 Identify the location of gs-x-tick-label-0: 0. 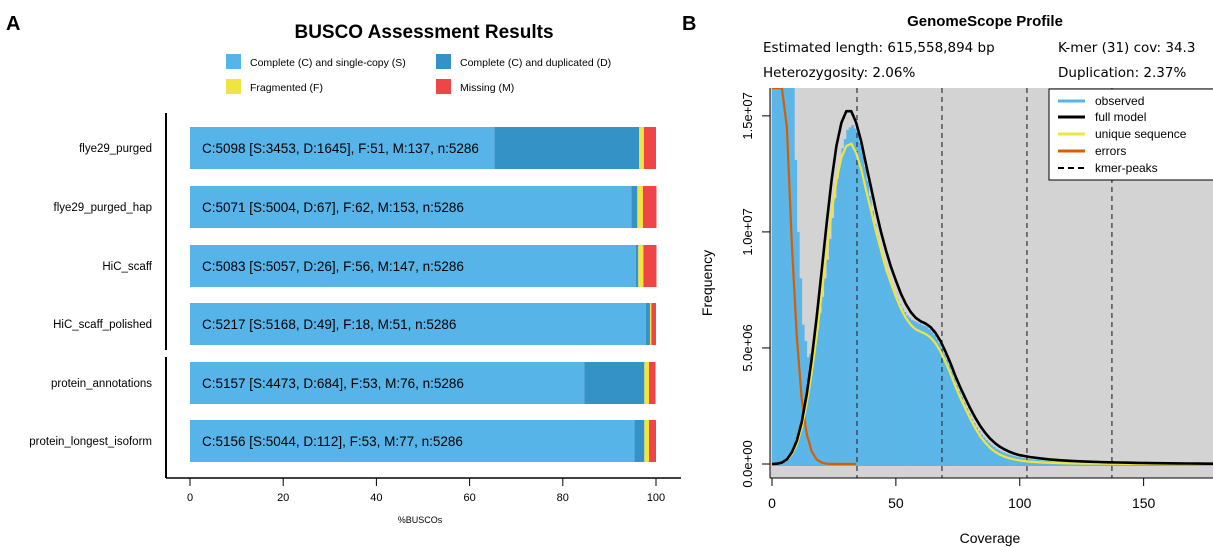
(772, 503).